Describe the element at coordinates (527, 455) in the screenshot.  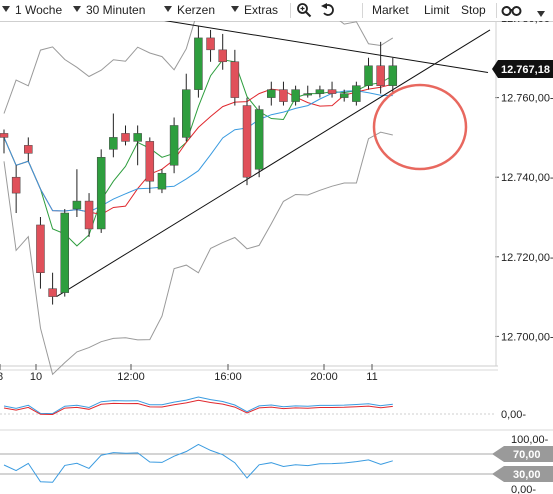
I see `rsi-level-label: 70,00` at that location.